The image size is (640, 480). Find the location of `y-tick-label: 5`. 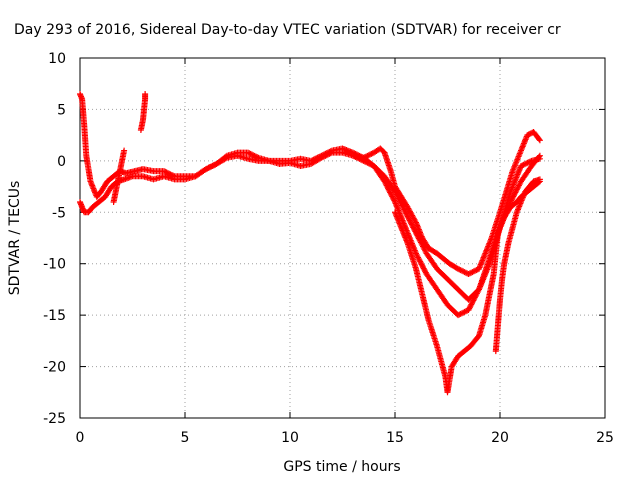

y-tick-label: 5 is located at coordinates (61, 110).